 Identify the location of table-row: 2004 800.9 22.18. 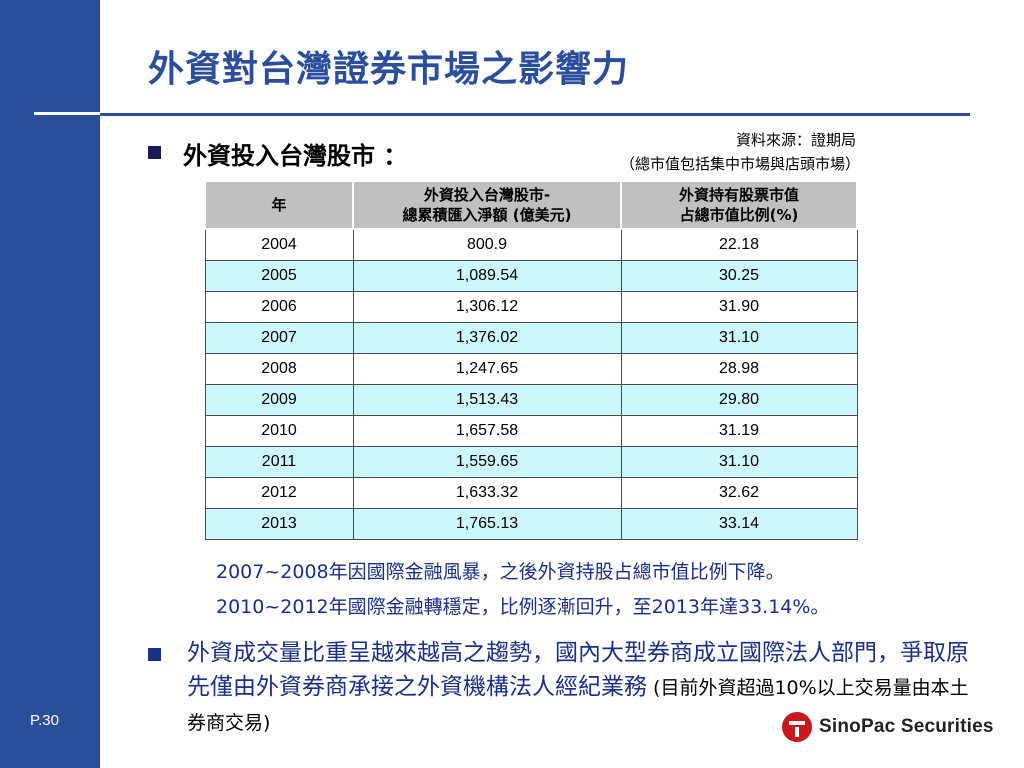
(531, 244).